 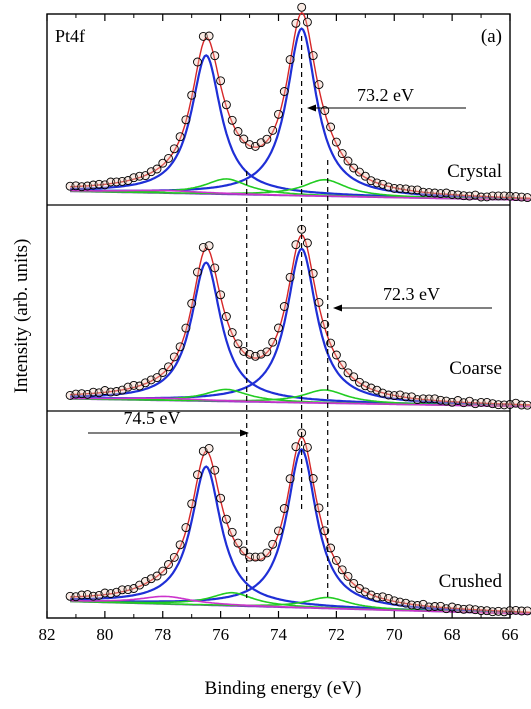 What do you see at coordinates (471, 581) in the screenshot?
I see `sample-label-crushed: Crushed` at bounding box center [471, 581].